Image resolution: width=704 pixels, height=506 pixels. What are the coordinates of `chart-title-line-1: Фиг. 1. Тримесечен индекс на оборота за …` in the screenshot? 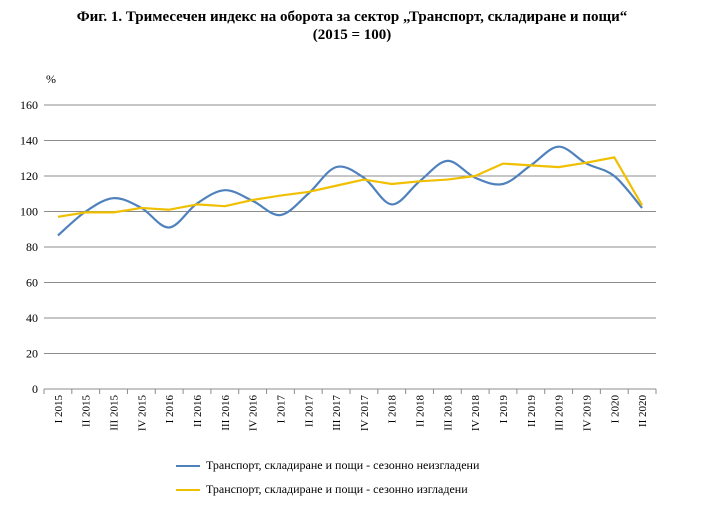 It's located at (352, 17).